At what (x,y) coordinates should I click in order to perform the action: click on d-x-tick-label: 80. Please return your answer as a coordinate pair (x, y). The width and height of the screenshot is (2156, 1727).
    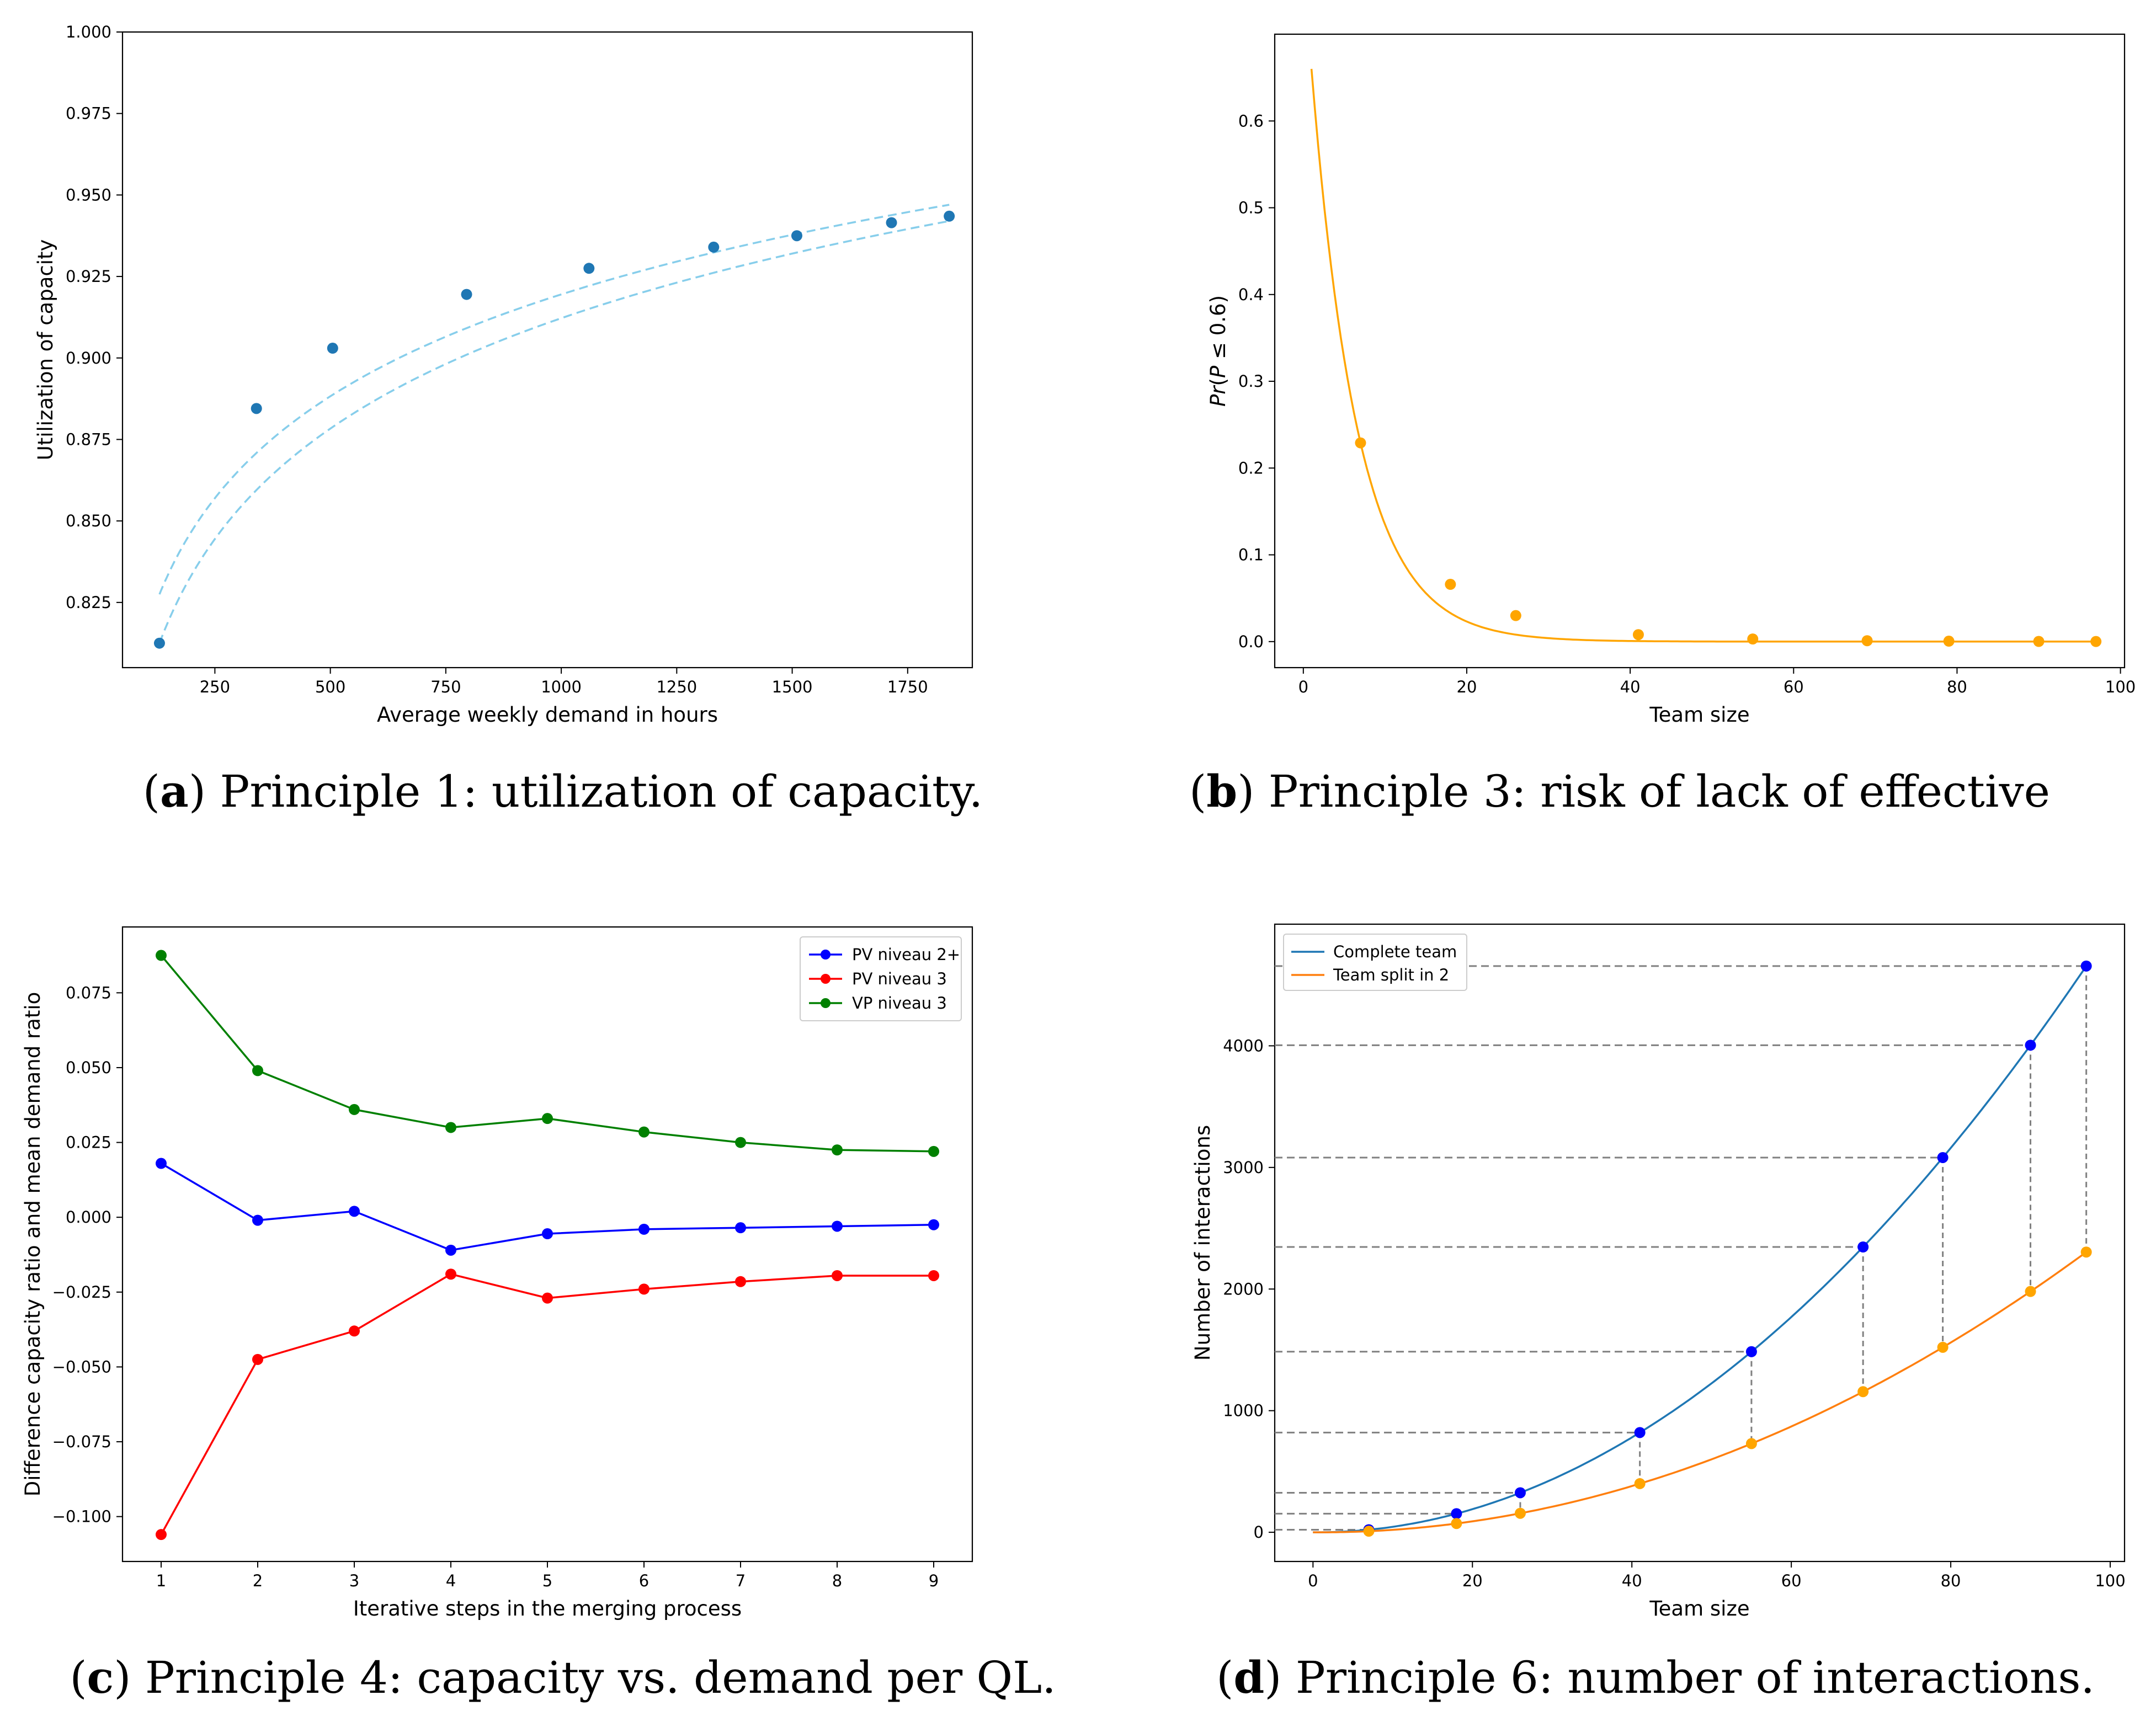
    Looking at the image, I should click on (1951, 1580).